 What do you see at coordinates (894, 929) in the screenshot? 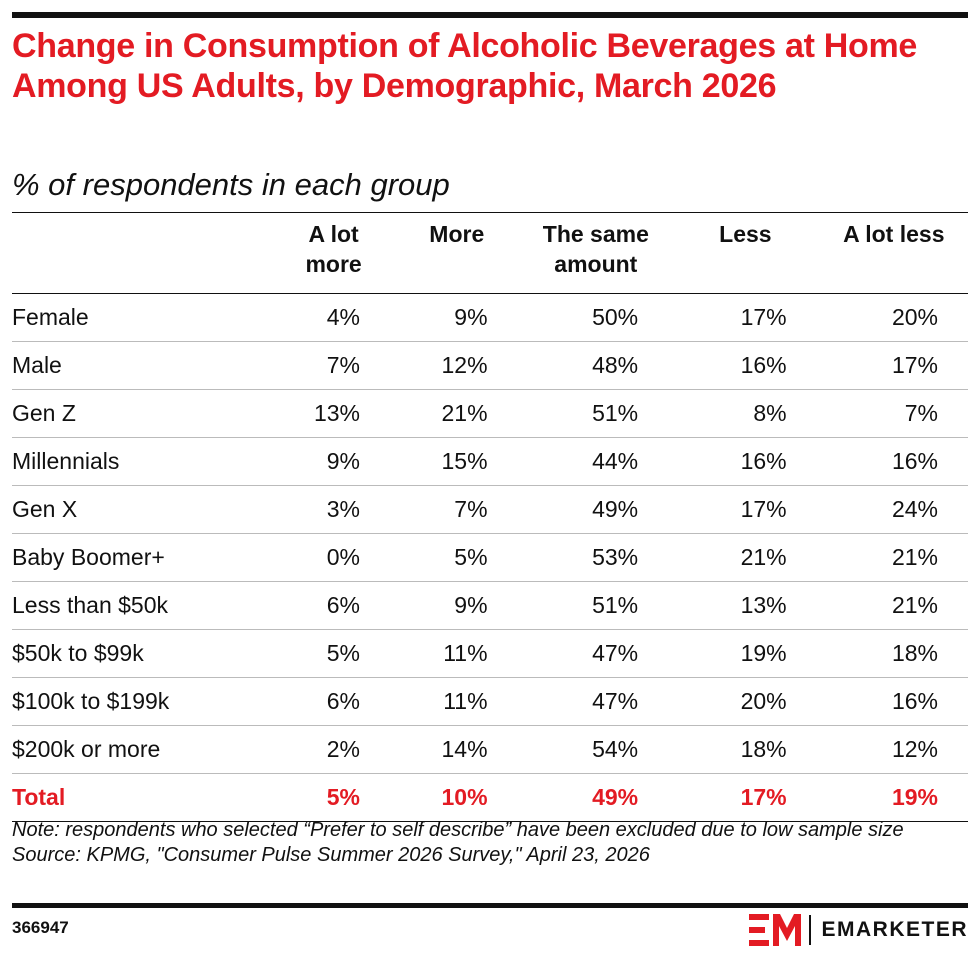
I see `brand-name: EMARKETER` at bounding box center [894, 929].